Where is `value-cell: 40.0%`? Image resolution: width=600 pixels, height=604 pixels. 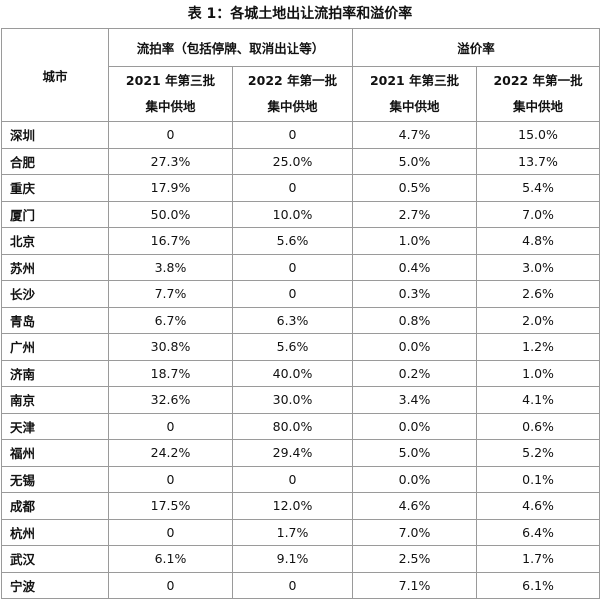
value-cell: 40.0% is located at coordinates (292, 373).